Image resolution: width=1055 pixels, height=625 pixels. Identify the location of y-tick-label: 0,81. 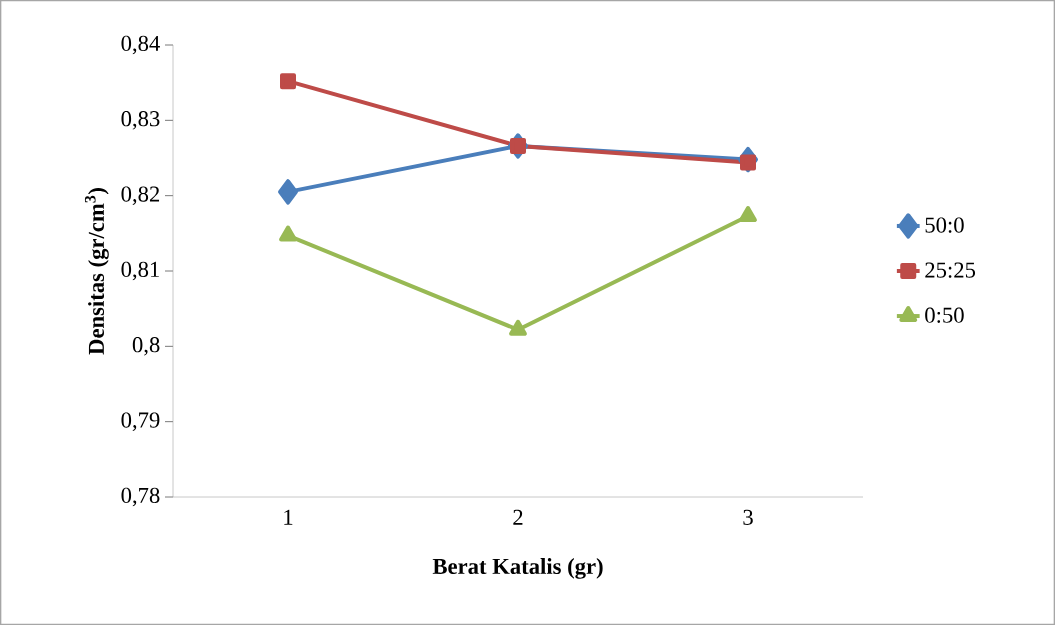
(140, 271).